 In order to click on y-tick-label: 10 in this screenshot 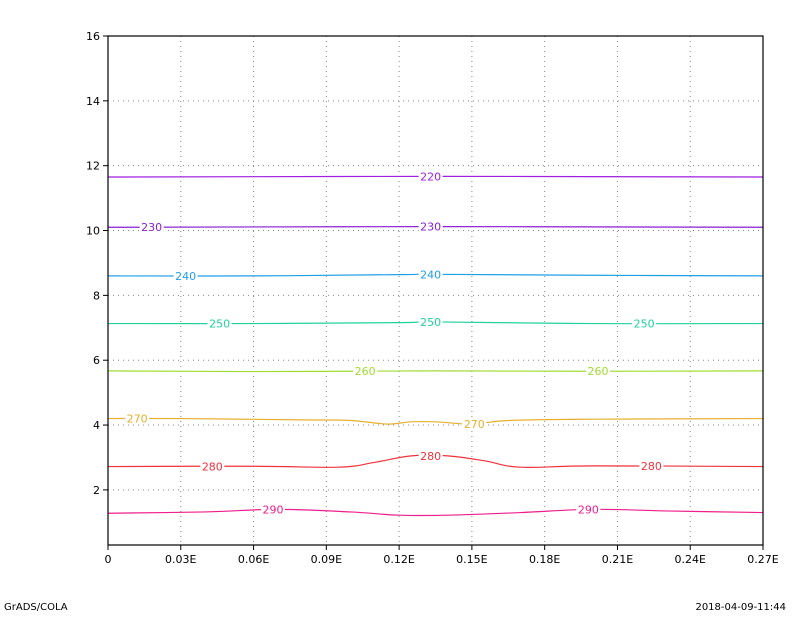, I will do `click(93, 231)`.